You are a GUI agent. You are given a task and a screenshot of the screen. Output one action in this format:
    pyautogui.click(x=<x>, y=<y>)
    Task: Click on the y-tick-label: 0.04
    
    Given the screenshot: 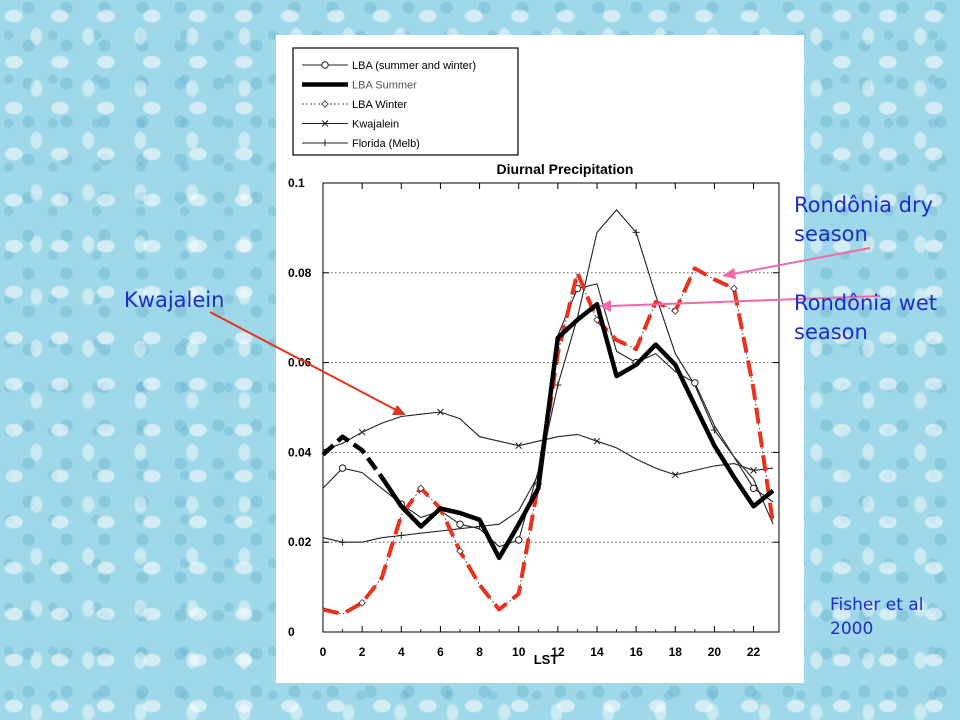 What is the action you would take?
    pyautogui.click(x=300, y=452)
    